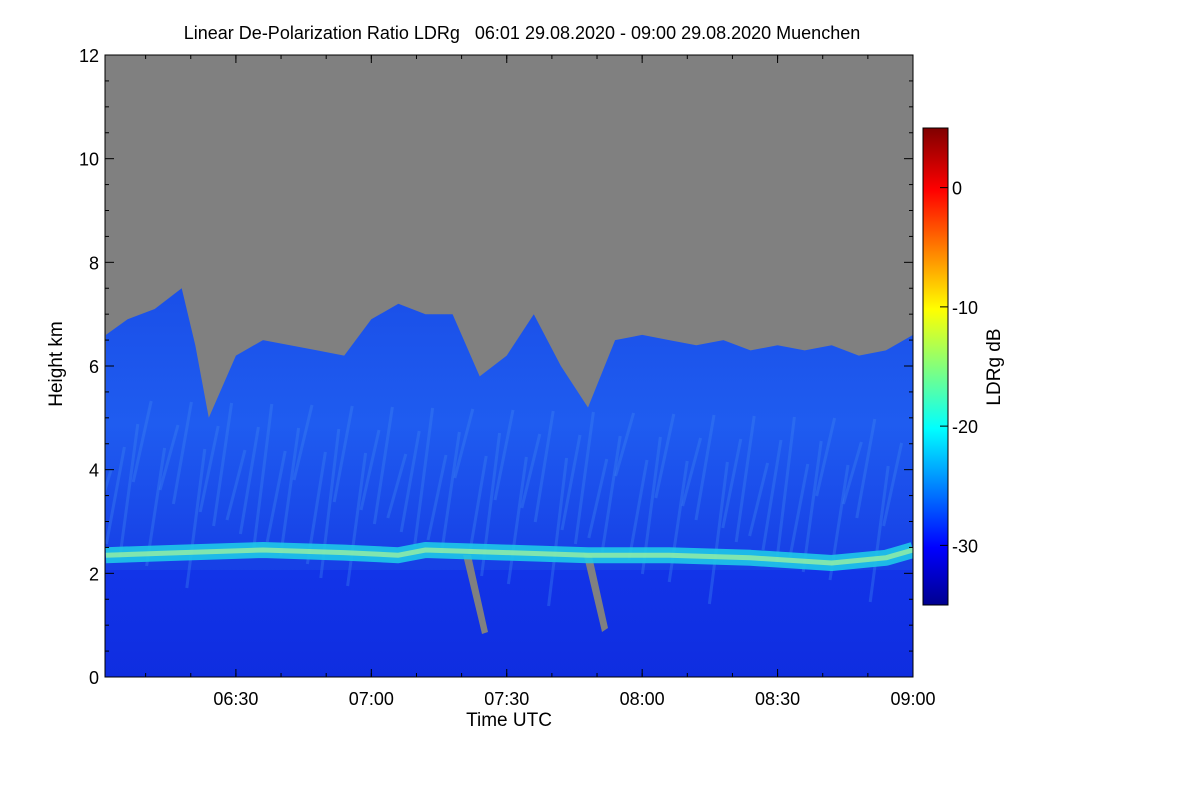 Image resolution: width=1200 pixels, height=800 pixels. I want to click on y-tick-label: 8, so click(94, 263).